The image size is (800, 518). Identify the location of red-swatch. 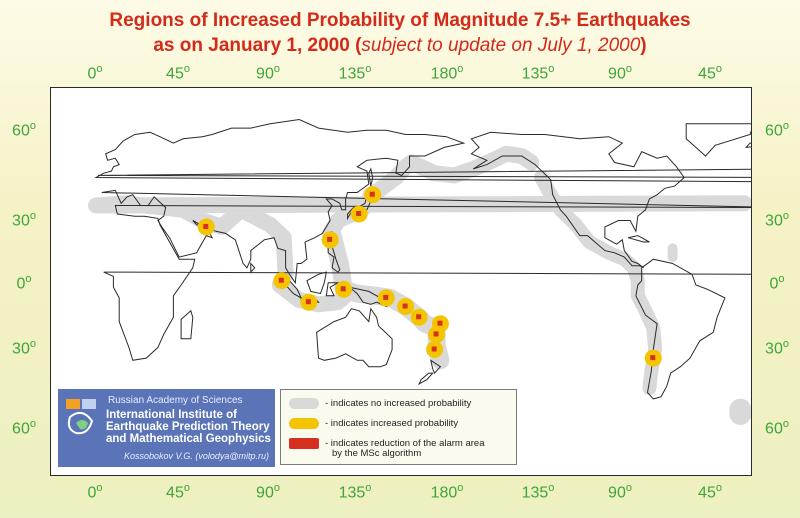
(304, 443).